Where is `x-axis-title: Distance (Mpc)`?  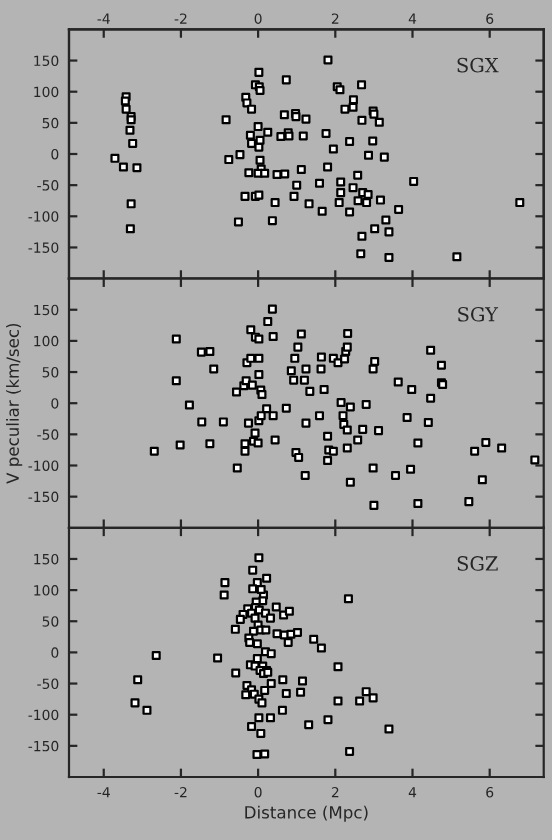 x-axis-title: Distance (Mpc) is located at coordinates (306, 813).